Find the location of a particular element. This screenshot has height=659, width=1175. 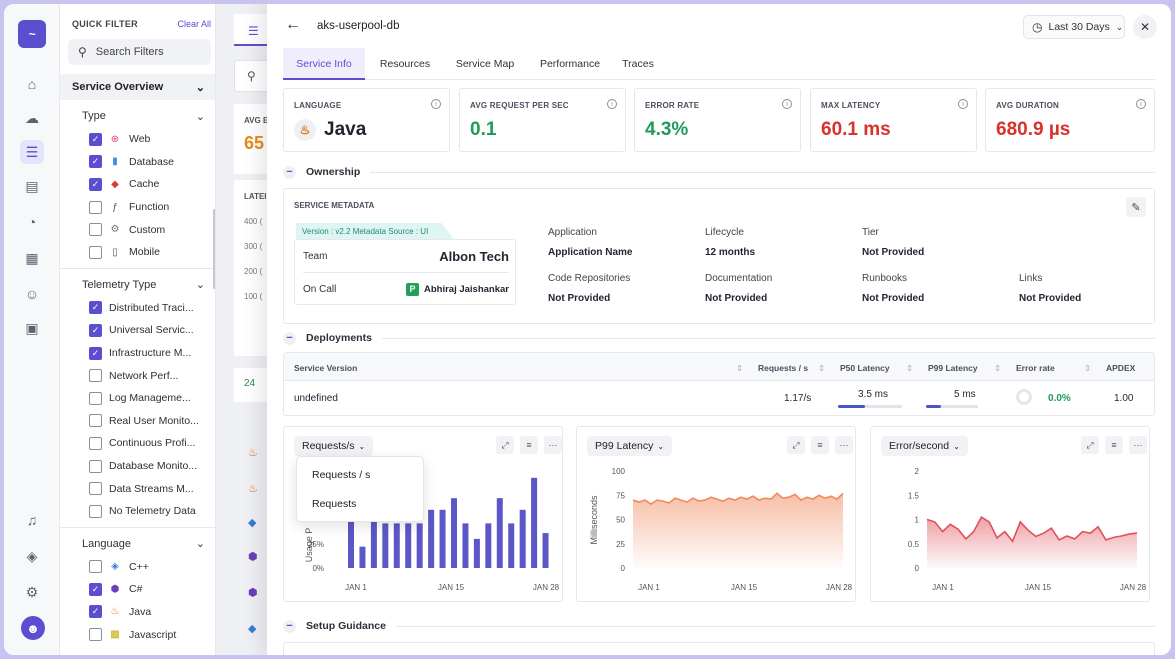

filter-group-header: Type ⌄ is located at coordinates (137, 116).